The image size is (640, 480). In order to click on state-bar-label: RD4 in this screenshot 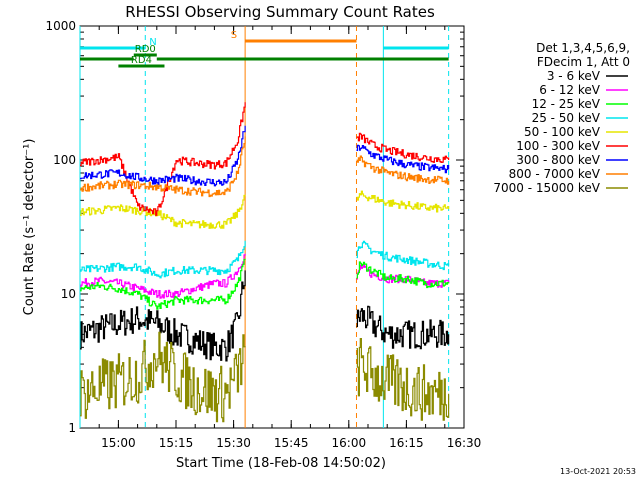, I will do `click(141, 60)`.